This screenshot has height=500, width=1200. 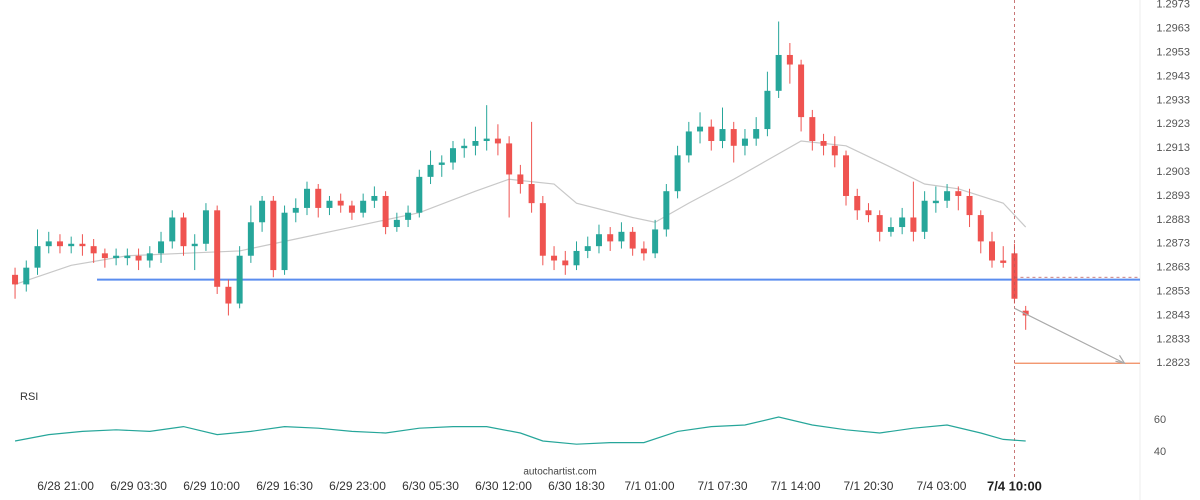 What do you see at coordinates (1160, 420) in the screenshot?
I see `rsi-tick-label: 60` at bounding box center [1160, 420].